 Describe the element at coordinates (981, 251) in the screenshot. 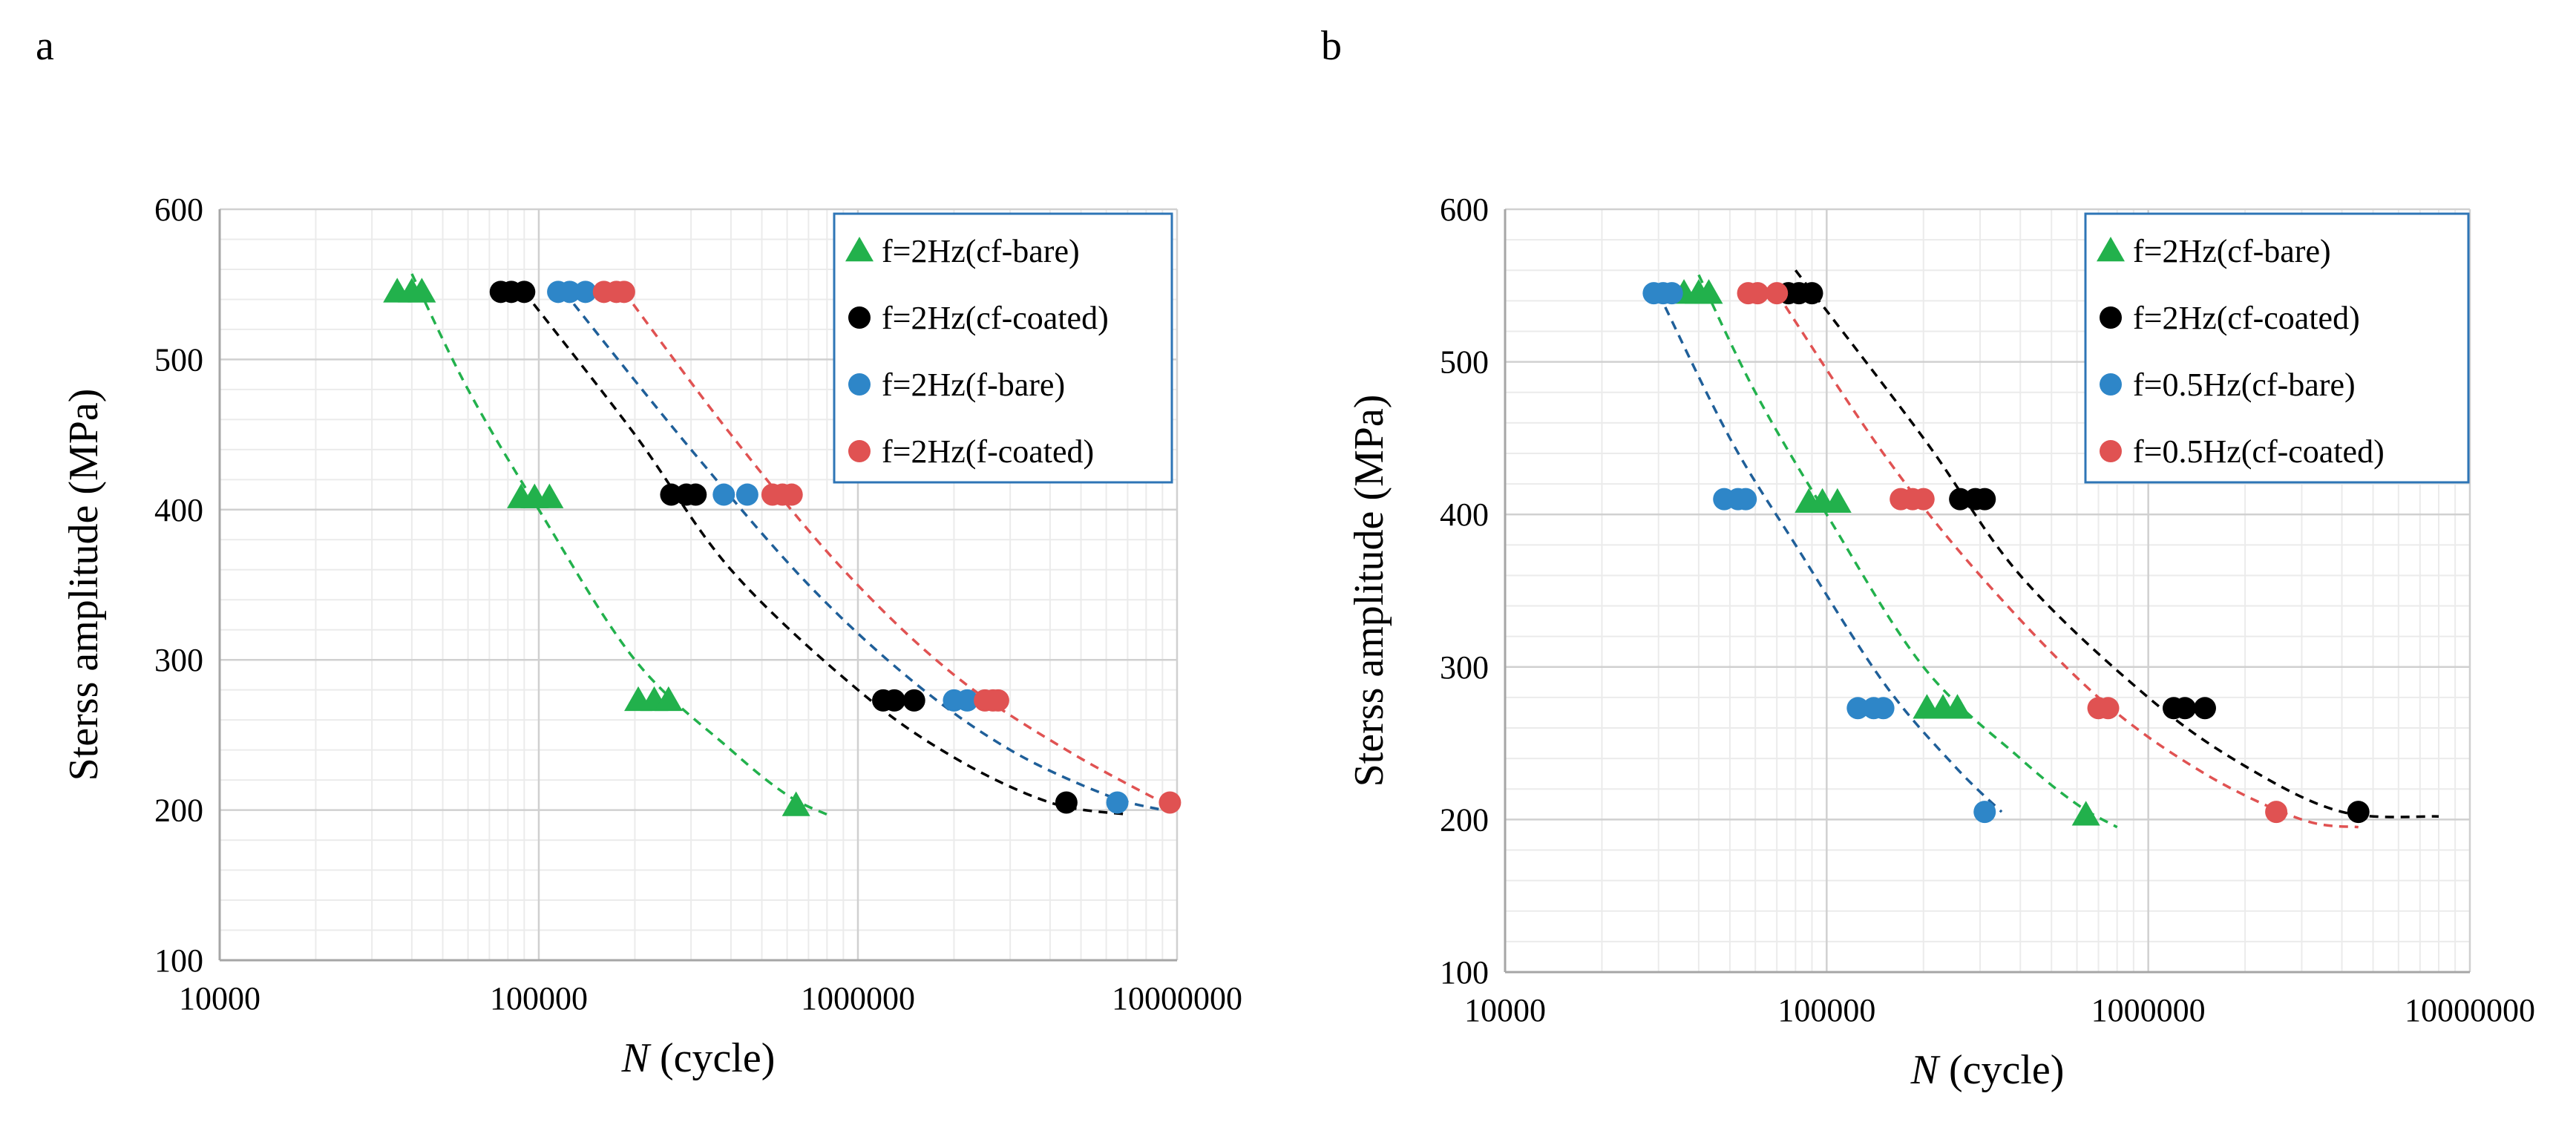

I see `chart-a-legend-label-0: f=2Hz(cf-bare)` at that location.